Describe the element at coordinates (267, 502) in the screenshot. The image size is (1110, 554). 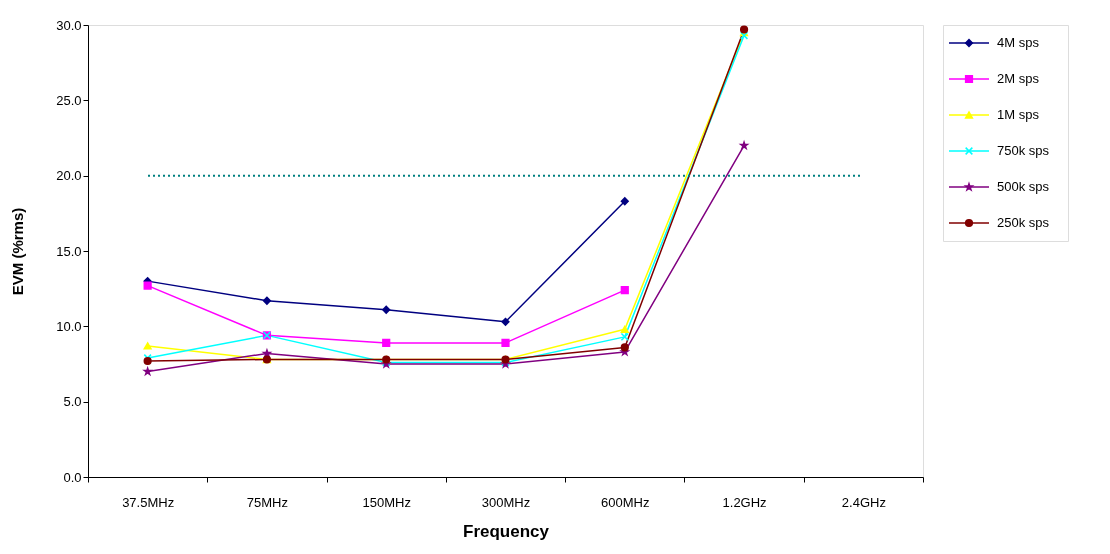
I see `x-tick-label: 75MHz` at that location.